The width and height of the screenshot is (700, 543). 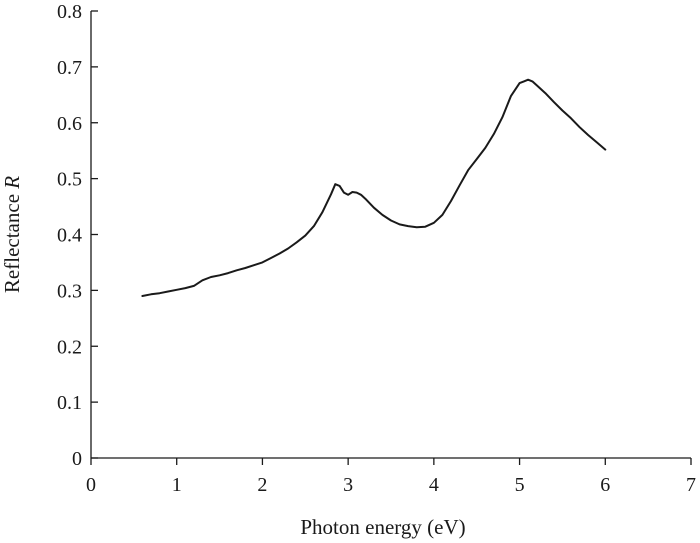 I want to click on x-tick-label: 7, so click(x=691, y=485).